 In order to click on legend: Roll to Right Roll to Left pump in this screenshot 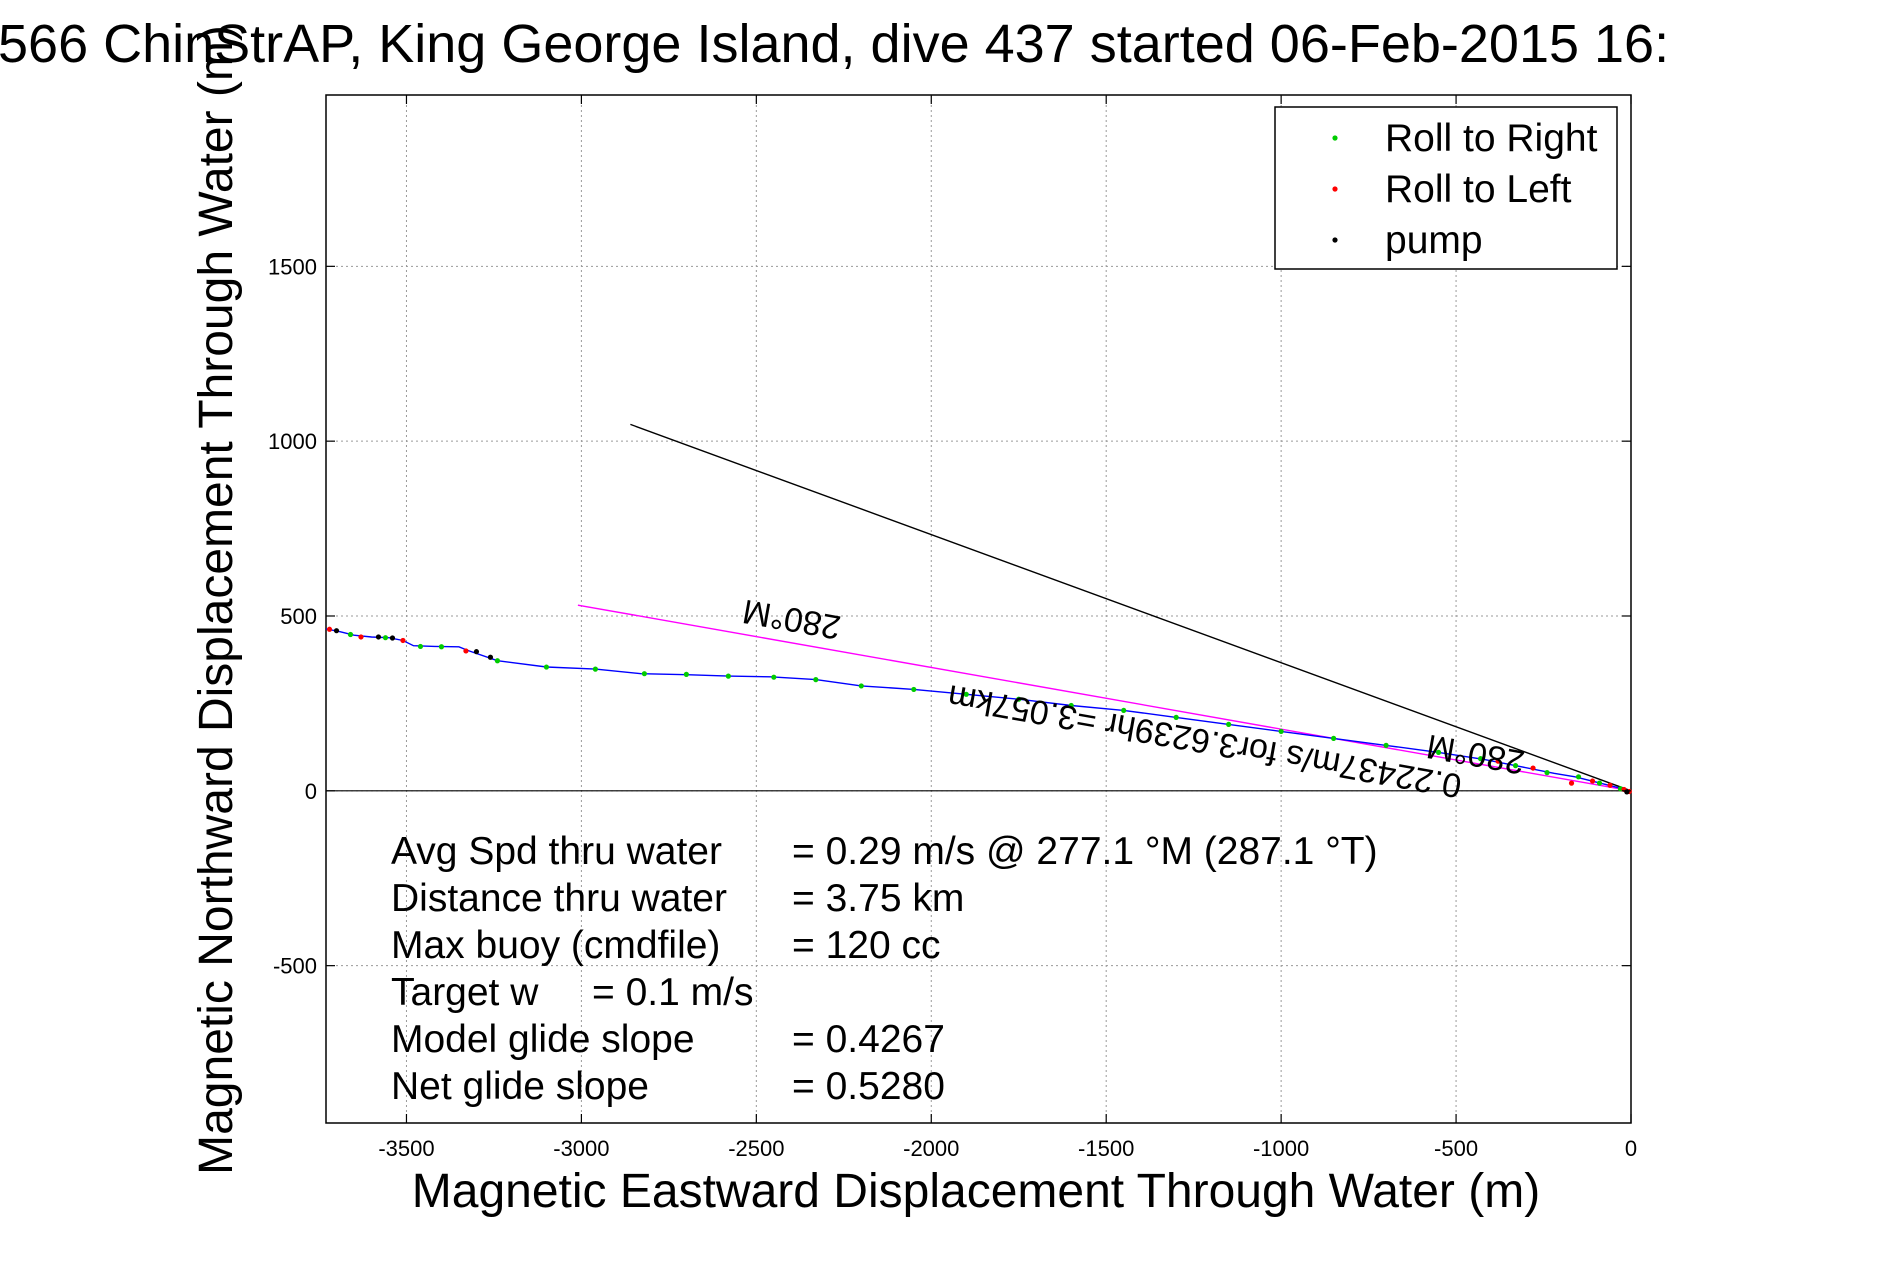, I will do `click(1446, 188)`.